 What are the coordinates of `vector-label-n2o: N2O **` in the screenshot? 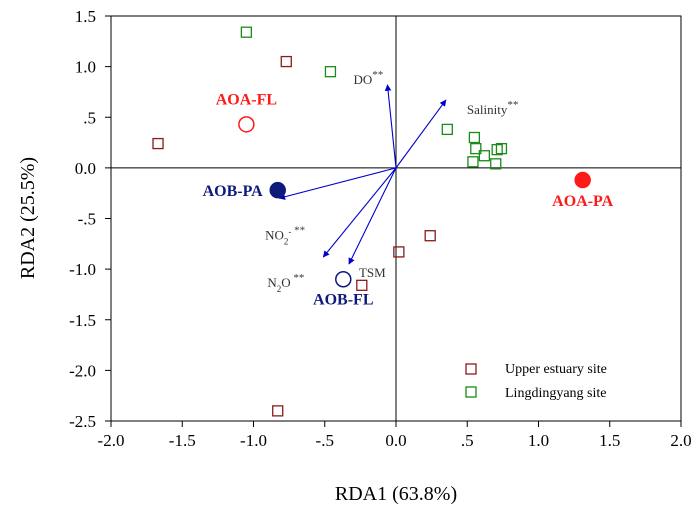 It's located at (285, 283).